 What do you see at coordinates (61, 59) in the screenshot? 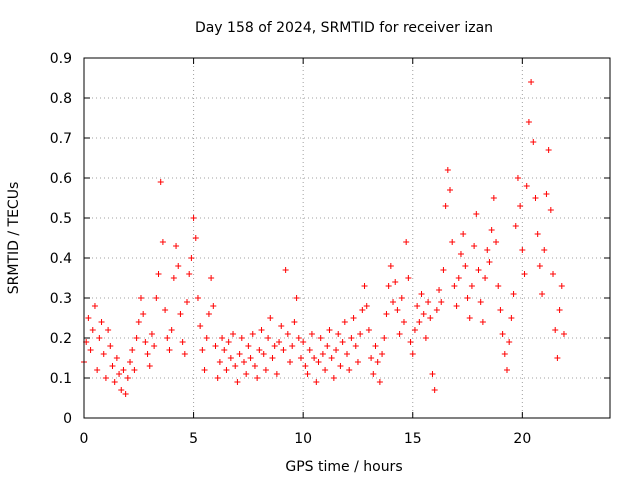
I see `y-tick-label: 0.9` at bounding box center [61, 59].